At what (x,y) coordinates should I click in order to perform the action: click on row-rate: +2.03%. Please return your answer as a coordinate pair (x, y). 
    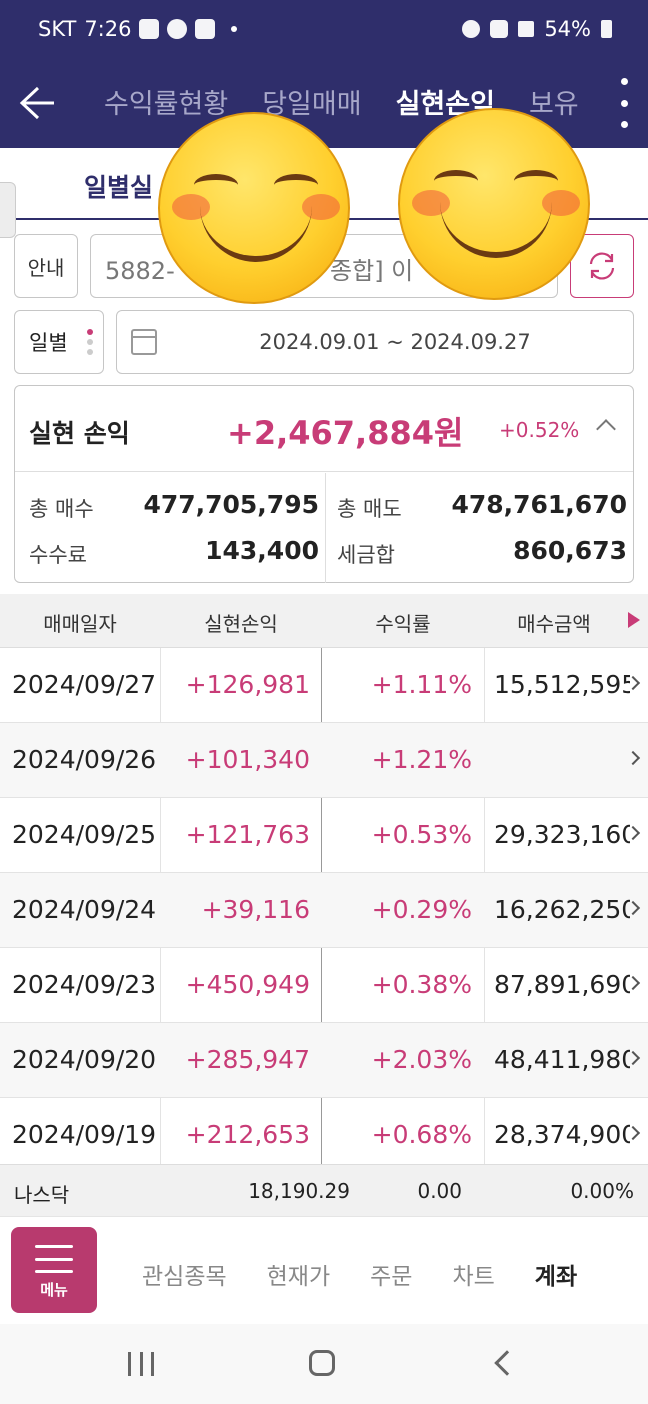
    Looking at the image, I should click on (421, 1059).